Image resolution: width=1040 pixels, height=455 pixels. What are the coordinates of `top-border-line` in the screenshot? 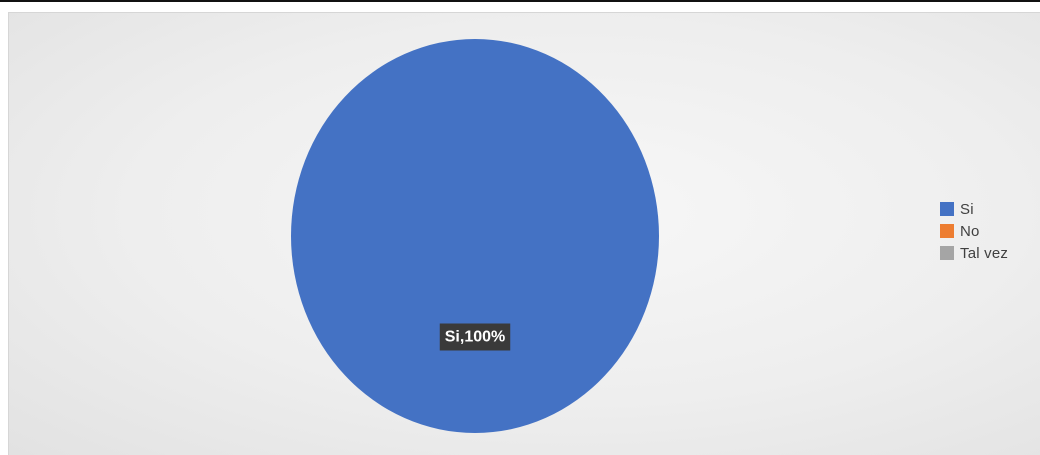 It's located at (520, 1).